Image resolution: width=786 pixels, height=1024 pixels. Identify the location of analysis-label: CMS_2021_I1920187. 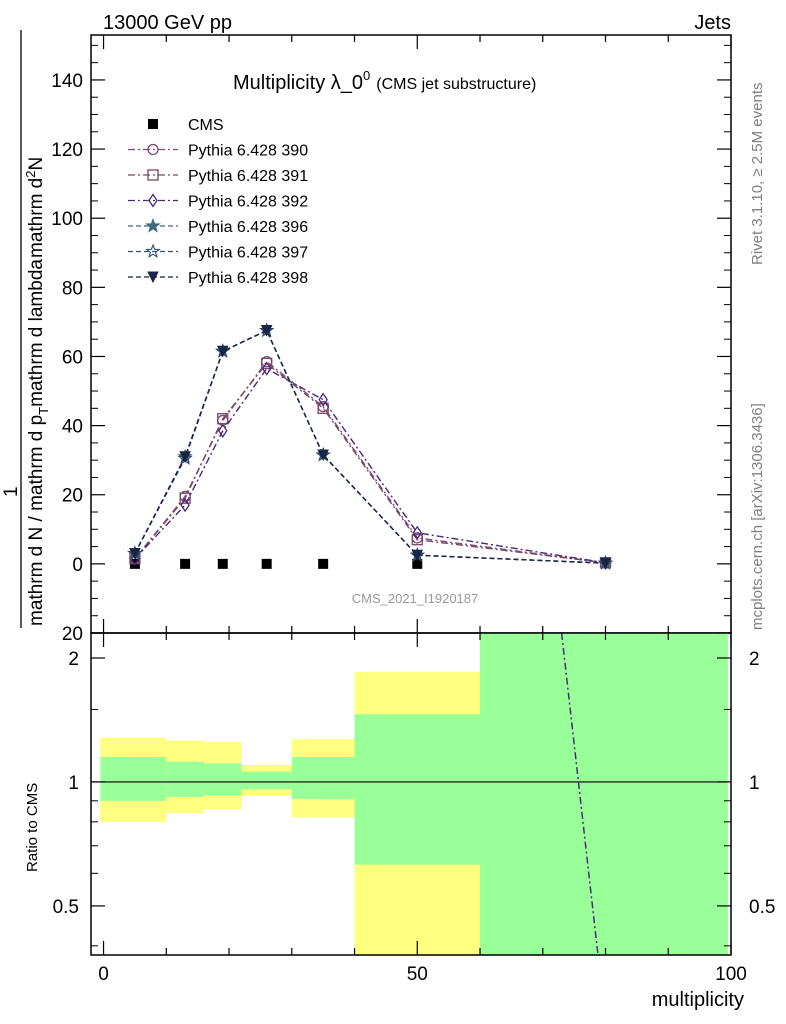
(415, 598).